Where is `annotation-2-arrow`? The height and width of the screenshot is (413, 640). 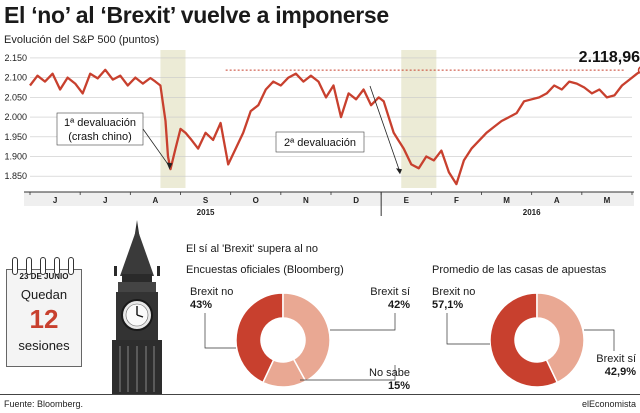
annotation-2-arrow is located at coordinates (385, 129).